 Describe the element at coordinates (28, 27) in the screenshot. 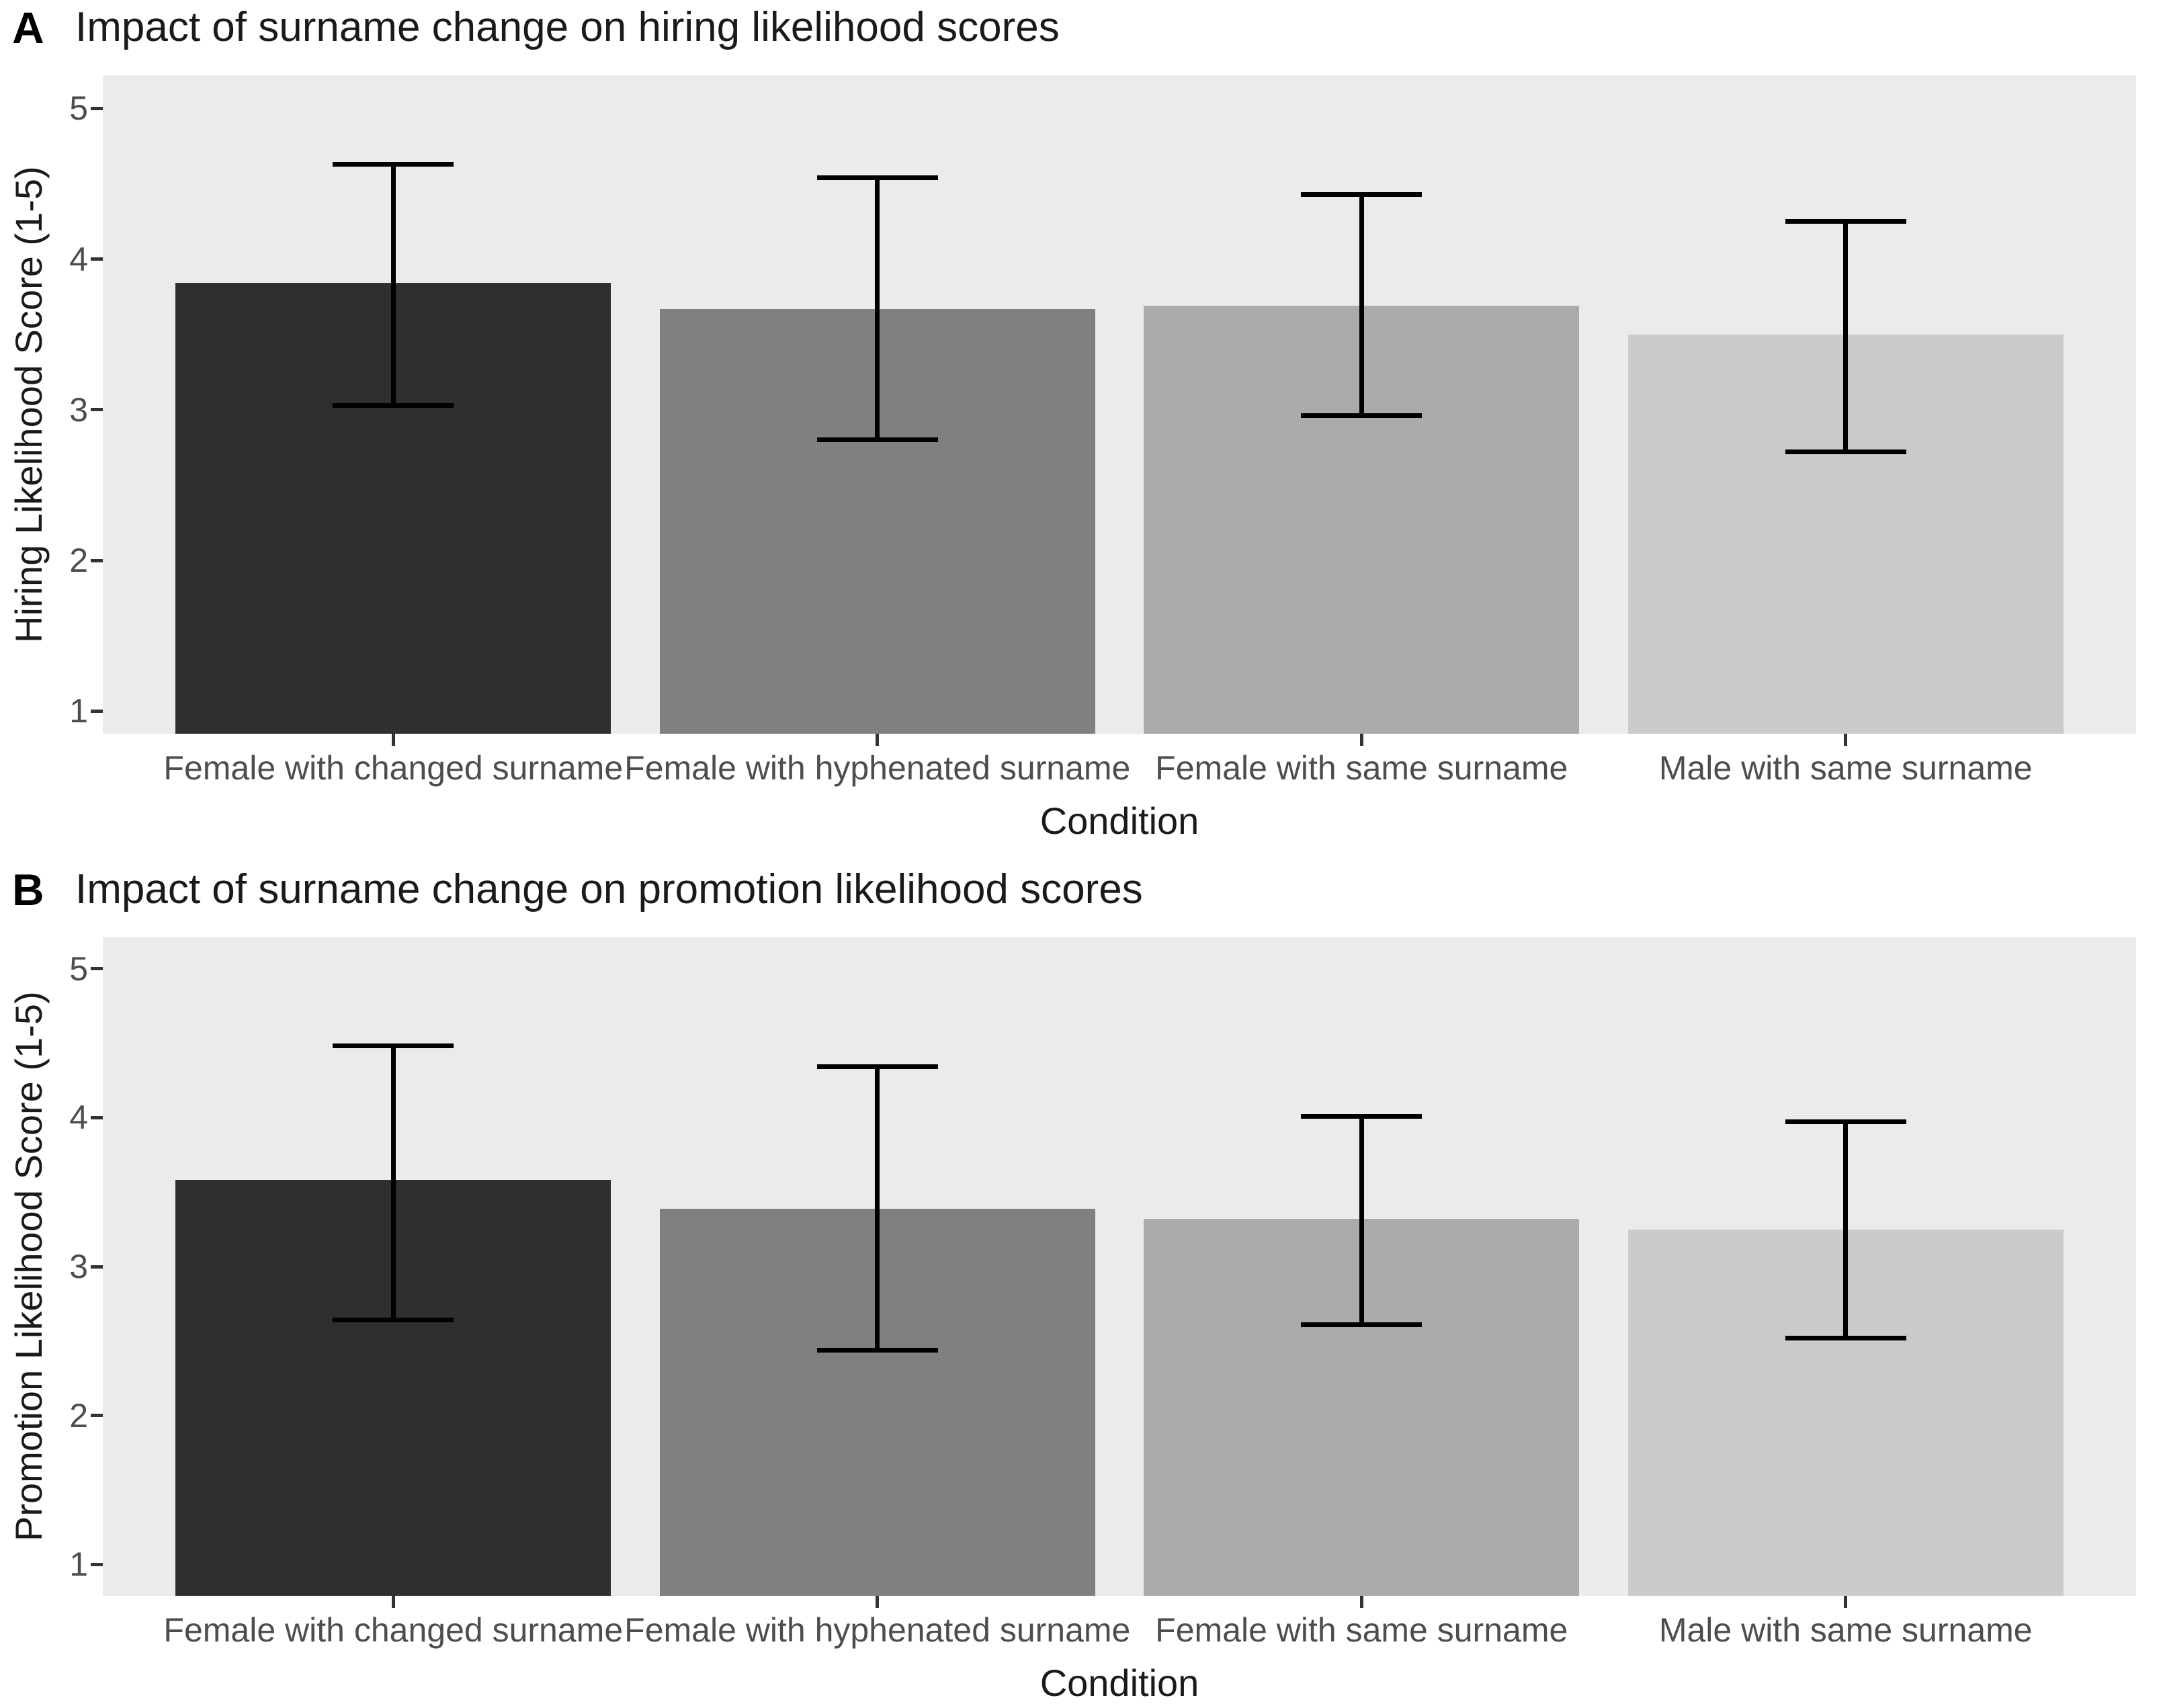

I see `chart-a-tag: A` at that location.